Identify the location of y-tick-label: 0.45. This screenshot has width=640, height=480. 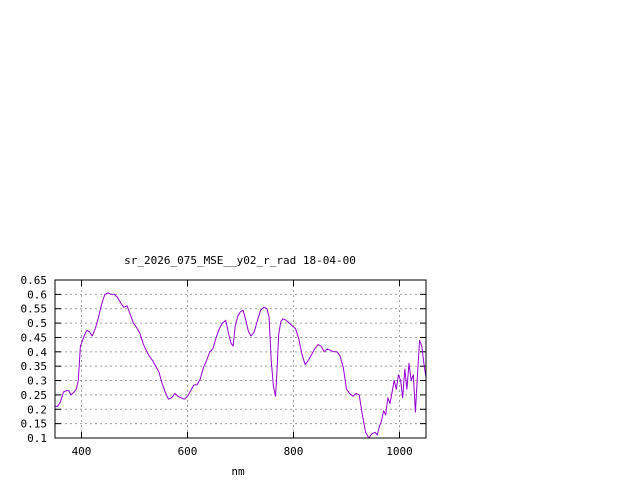
(34, 337).